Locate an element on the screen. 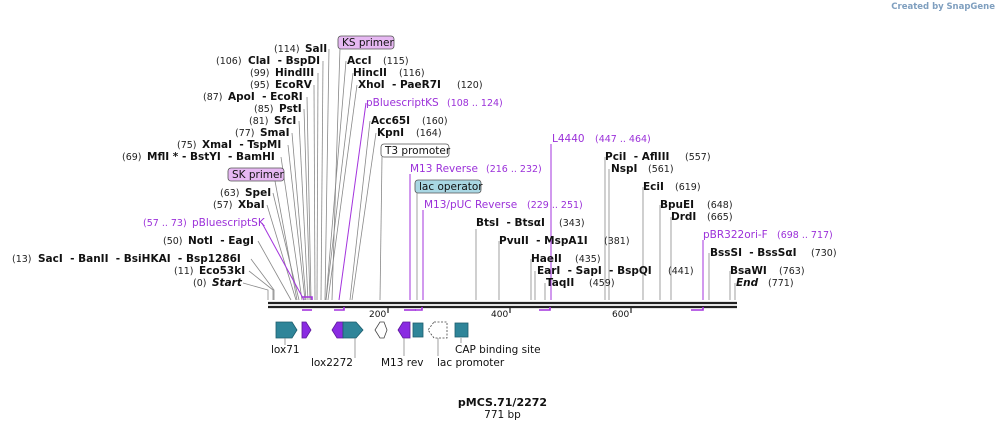  enzyme-pos: (459) is located at coordinates (602, 283).